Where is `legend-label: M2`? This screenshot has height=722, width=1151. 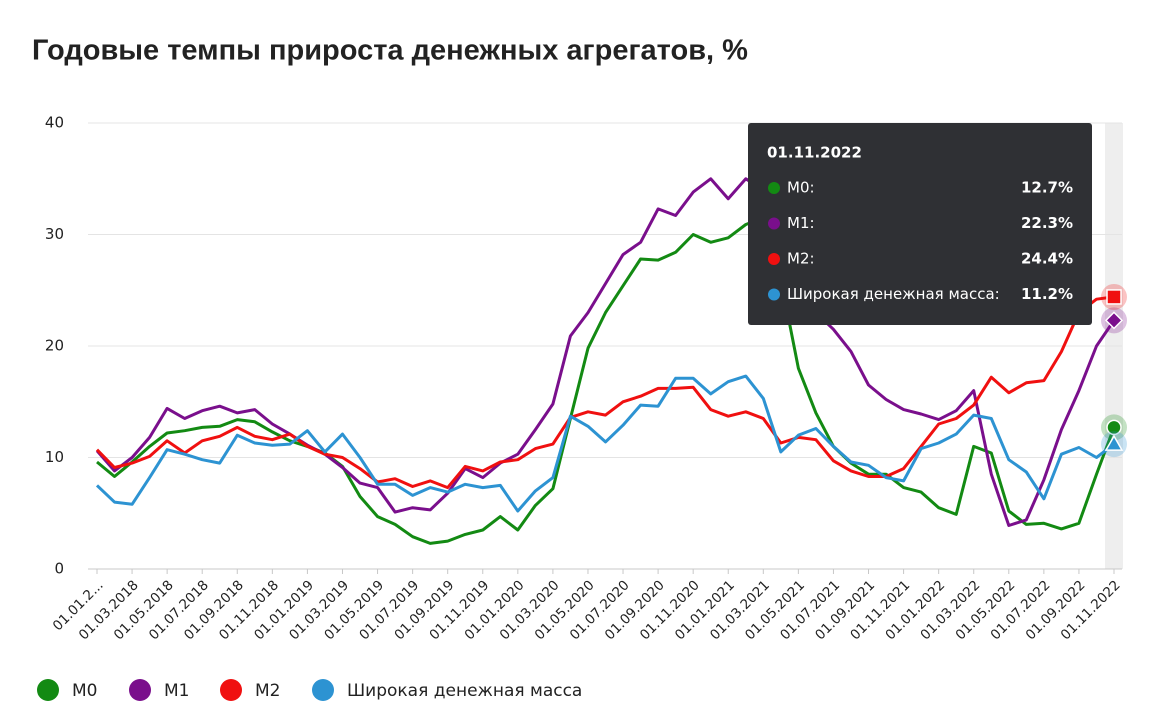 legend-label: M2 is located at coordinates (267, 691).